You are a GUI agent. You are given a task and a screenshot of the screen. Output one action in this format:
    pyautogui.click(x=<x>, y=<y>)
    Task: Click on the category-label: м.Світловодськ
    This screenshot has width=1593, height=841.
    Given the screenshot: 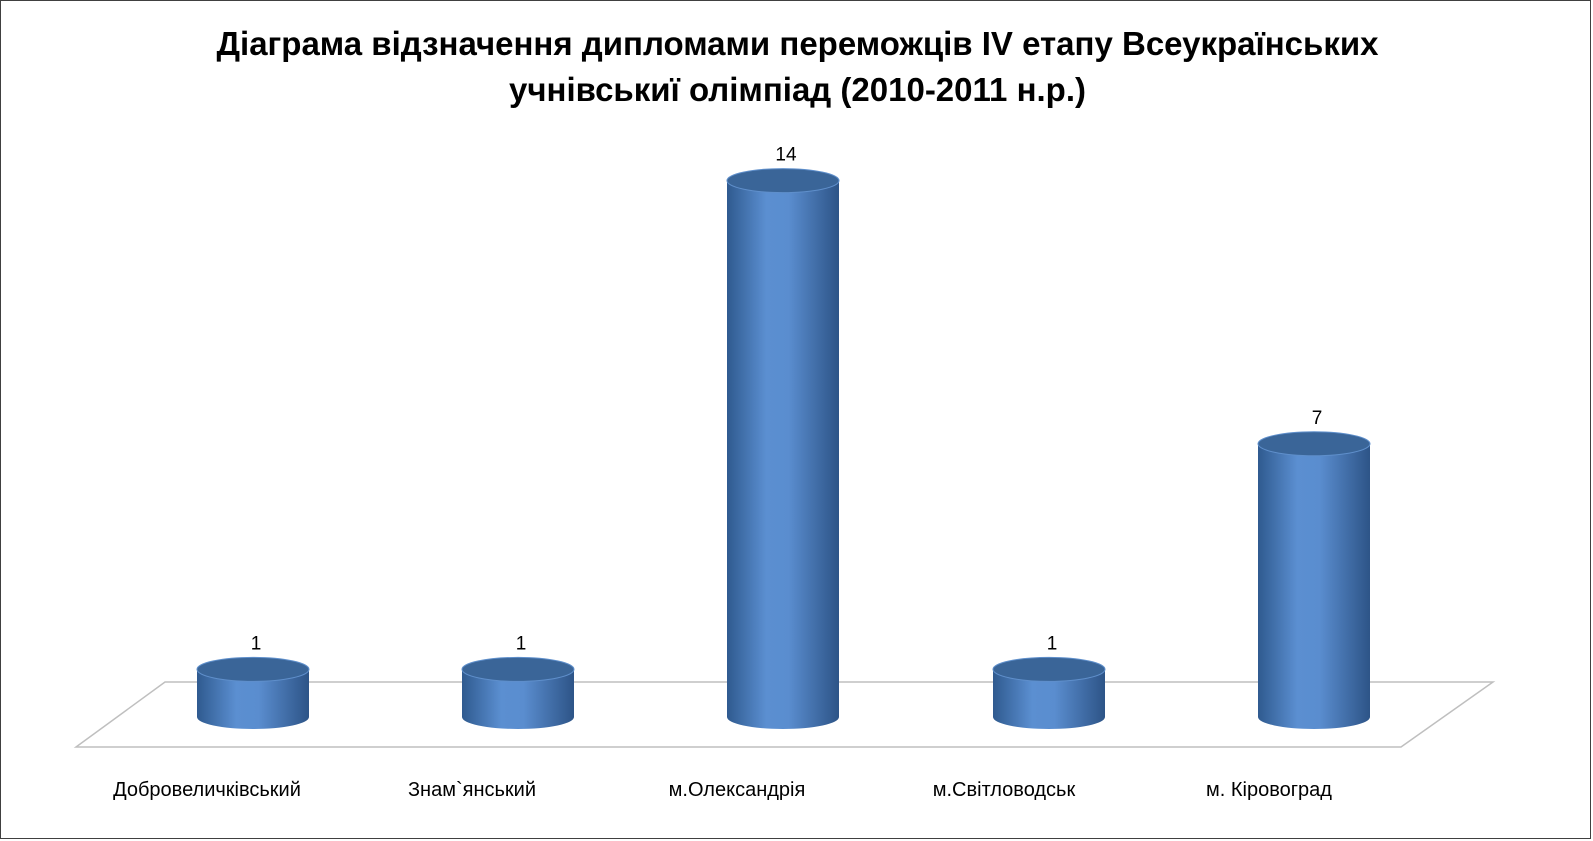 What is the action you would take?
    pyautogui.click(x=1004, y=790)
    